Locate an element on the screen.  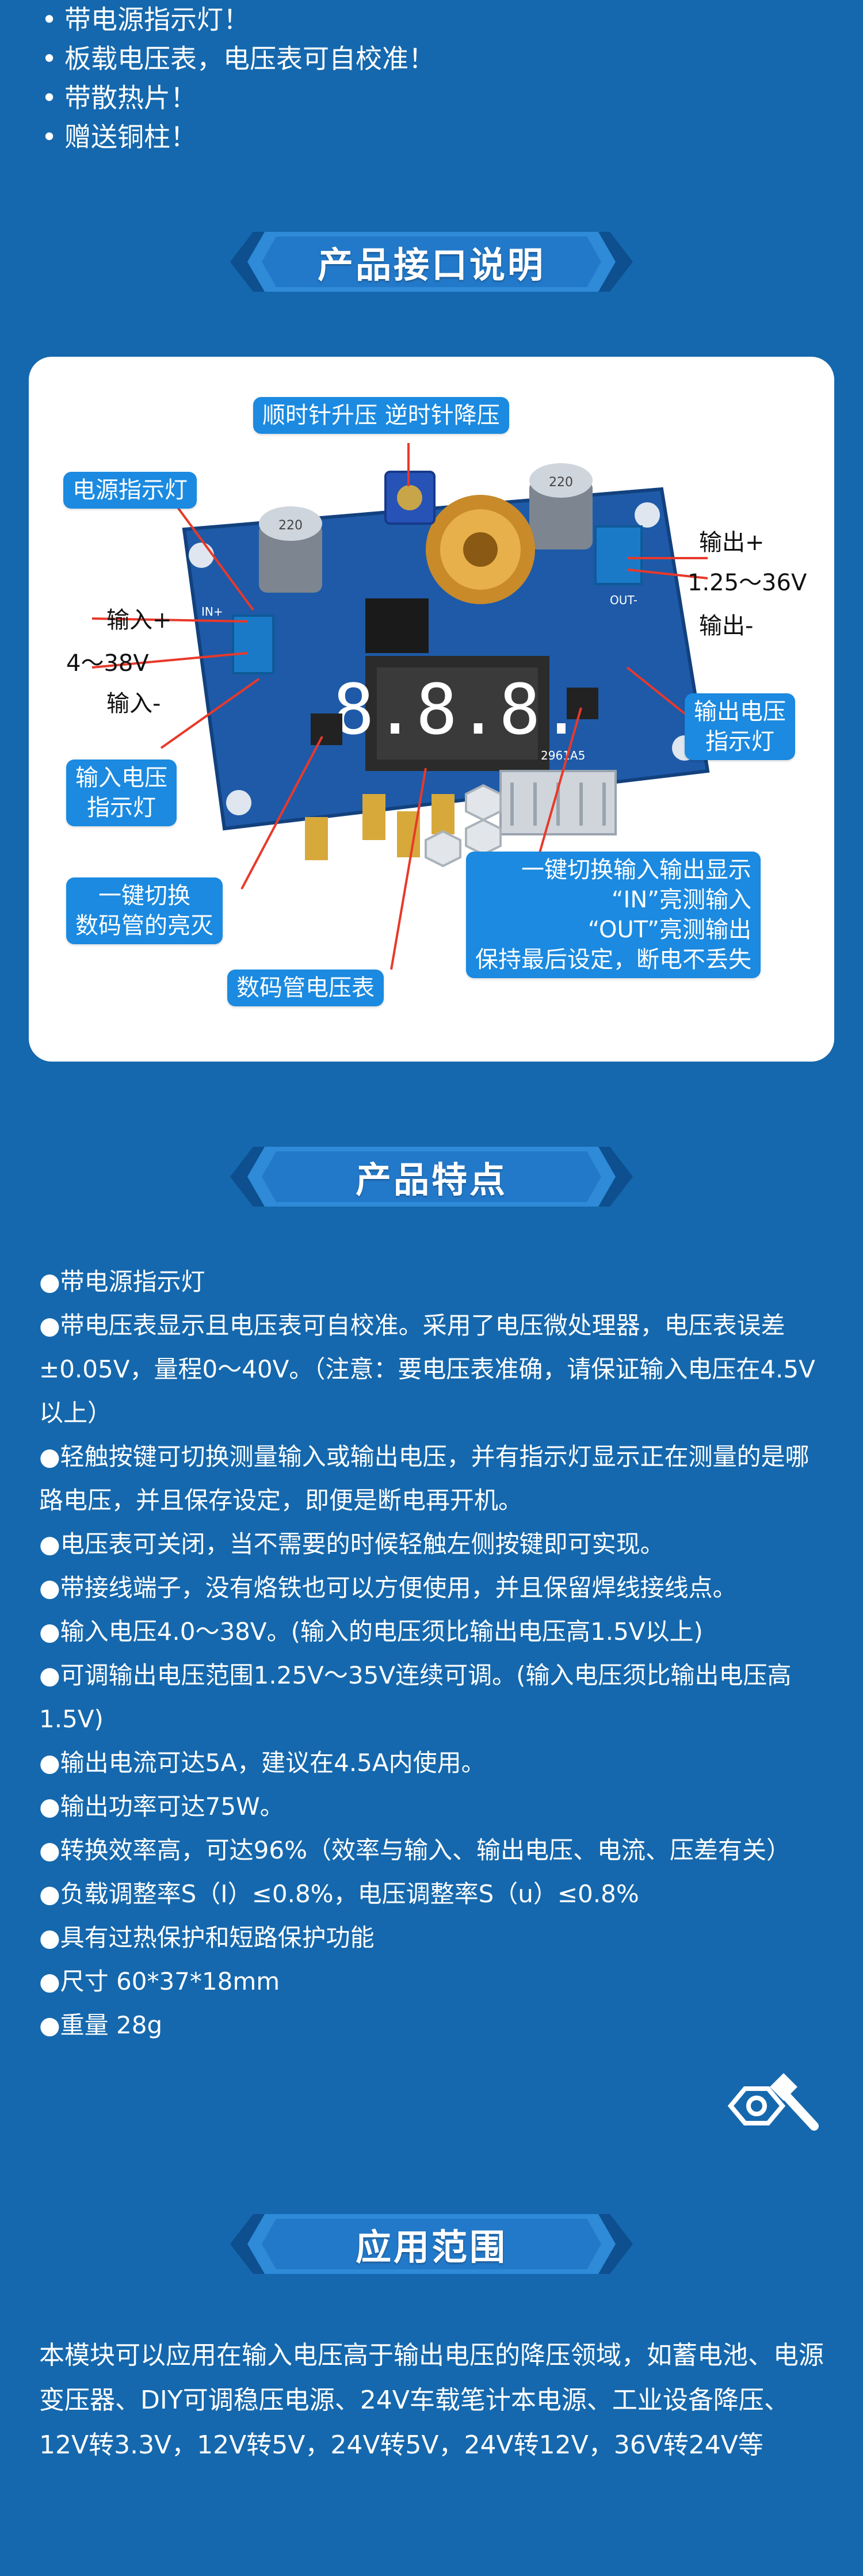
feature-item: ●转换效率高，可达96%（效率与输入、输出电压、电流、压差有关） is located at coordinates (415, 1850).